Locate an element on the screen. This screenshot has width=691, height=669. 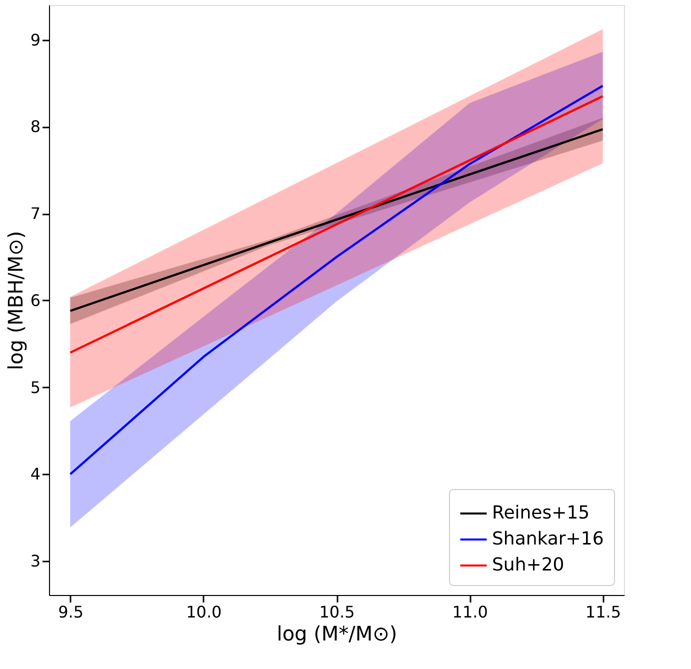
y-tick-label: 8 is located at coordinates (35, 126).